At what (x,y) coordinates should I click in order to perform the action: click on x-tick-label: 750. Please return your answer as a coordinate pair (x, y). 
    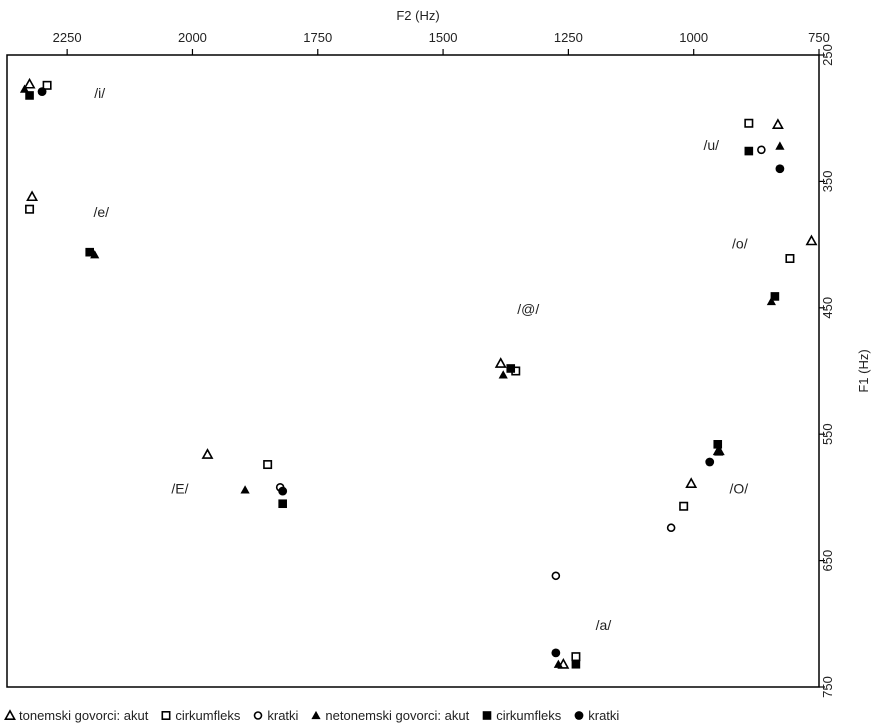
    Looking at the image, I should click on (819, 37).